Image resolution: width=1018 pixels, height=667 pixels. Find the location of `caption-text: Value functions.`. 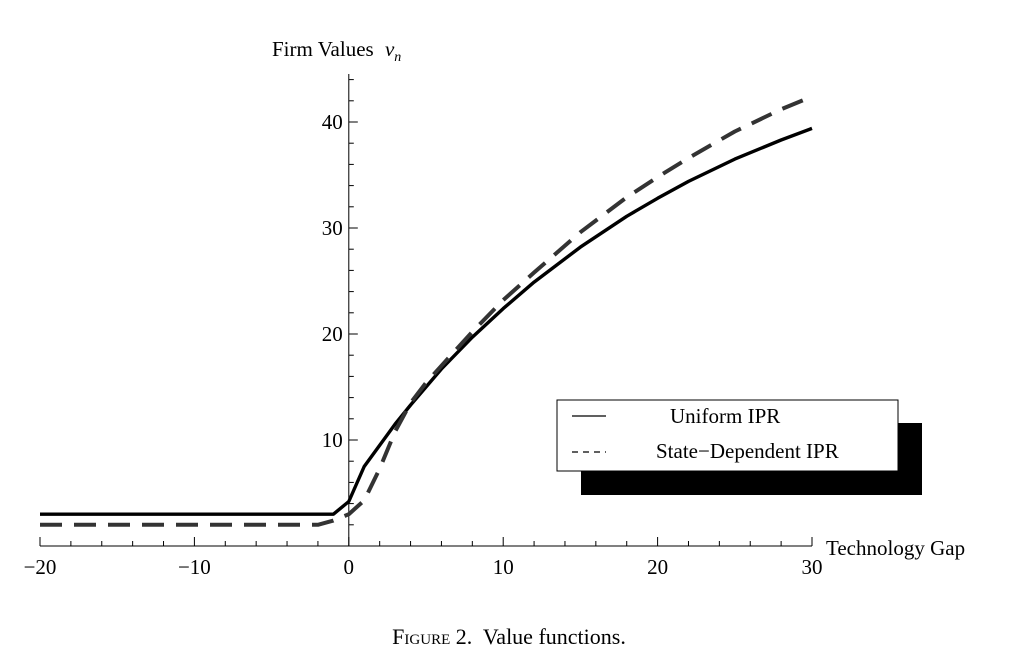

caption-text: Value functions. is located at coordinates (554, 636).